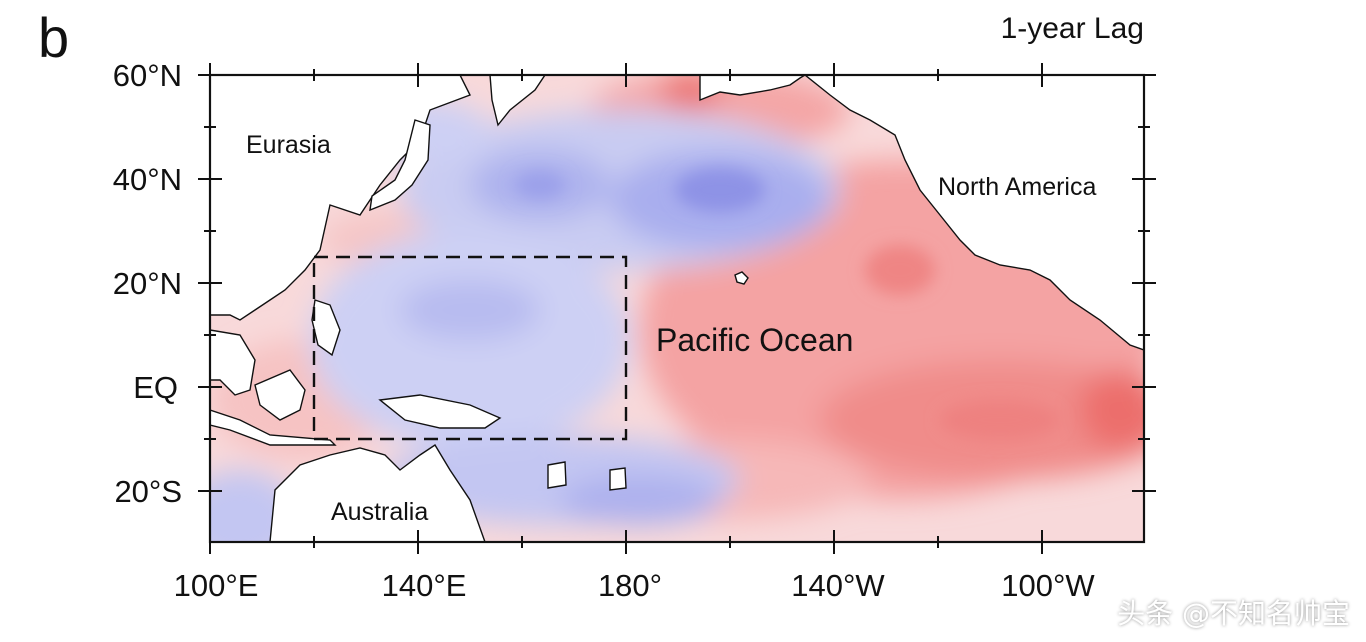  I want to click on region-label-australia: Australia, so click(379, 512).